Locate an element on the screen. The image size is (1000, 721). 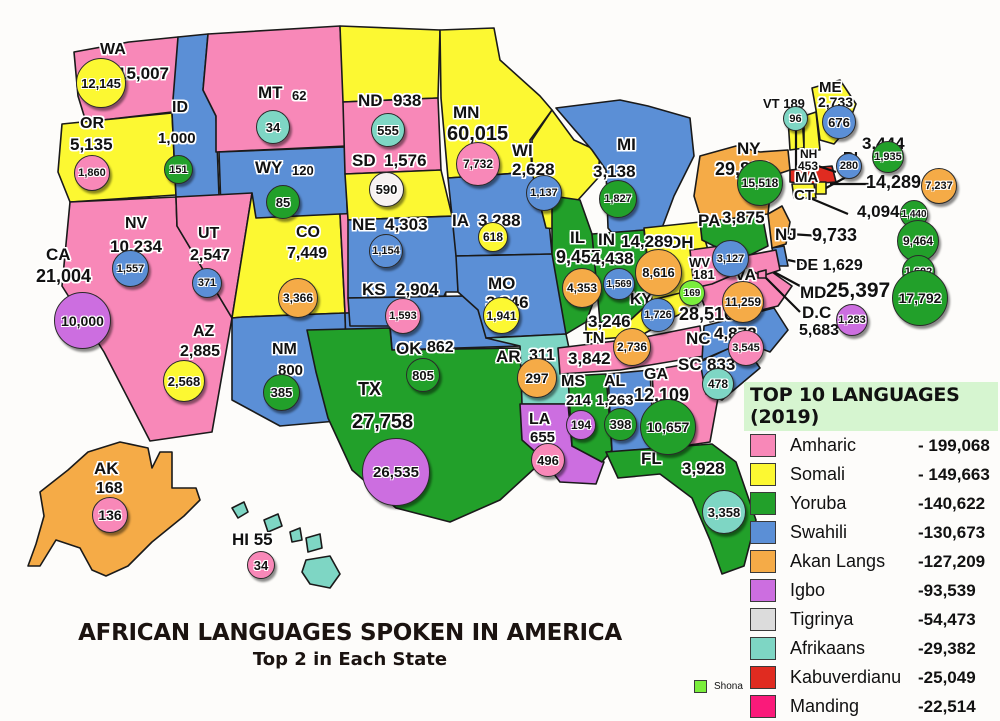
legend-label: Igbo is located at coordinates (808, 590).